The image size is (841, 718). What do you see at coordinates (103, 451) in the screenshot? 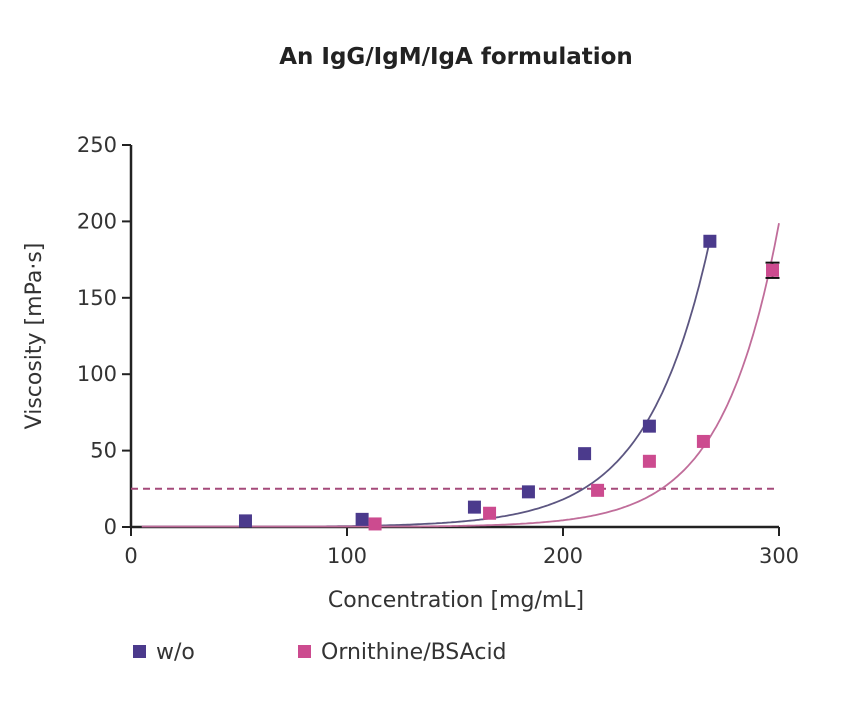
I see `y-tick-label: 50` at bounding box center [103, 451].